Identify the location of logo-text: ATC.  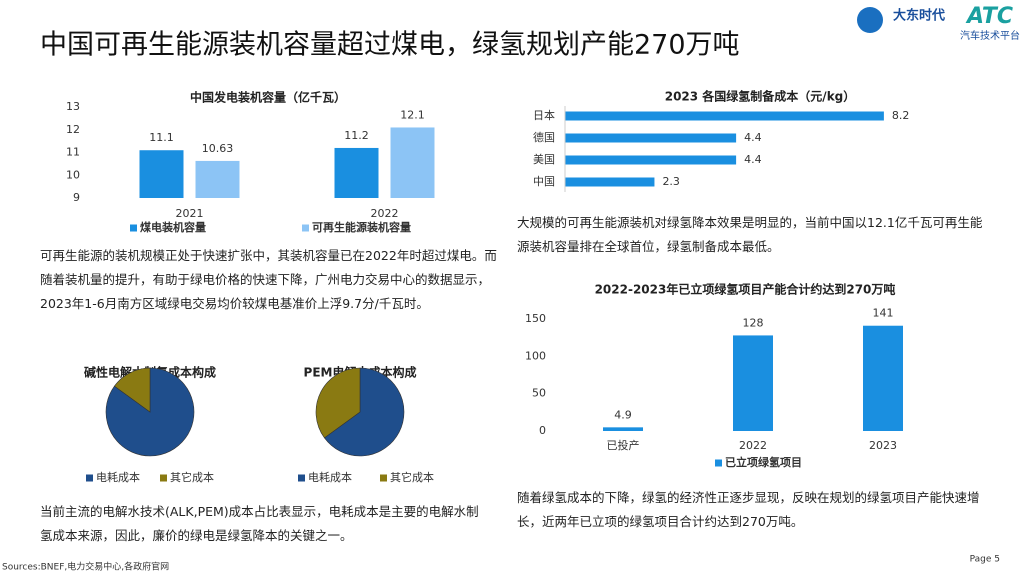
(989, 16).